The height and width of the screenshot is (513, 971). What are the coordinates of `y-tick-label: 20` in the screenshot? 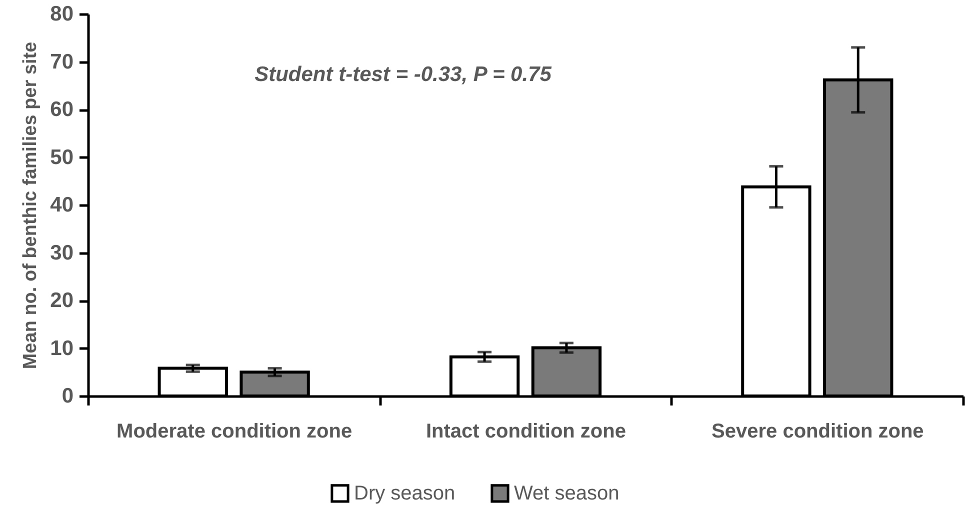 It's located at (62, 300).